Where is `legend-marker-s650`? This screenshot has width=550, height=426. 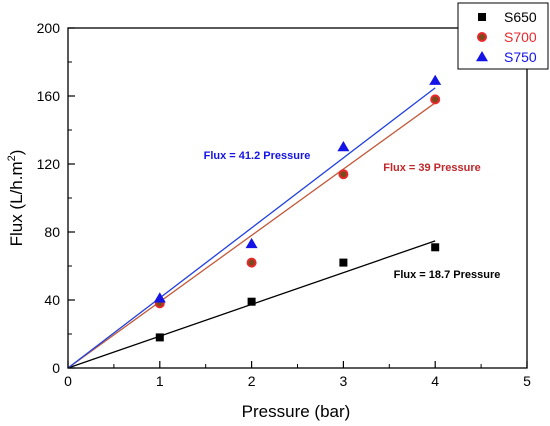
legend-marker-s650 is located at coordinates (482, 17).